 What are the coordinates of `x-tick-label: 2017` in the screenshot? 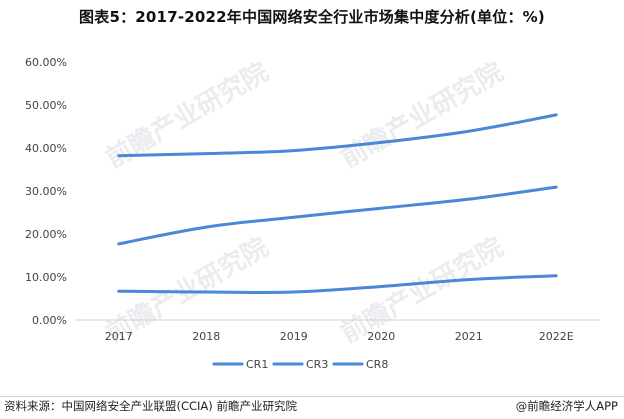 It's located at (119, 336).